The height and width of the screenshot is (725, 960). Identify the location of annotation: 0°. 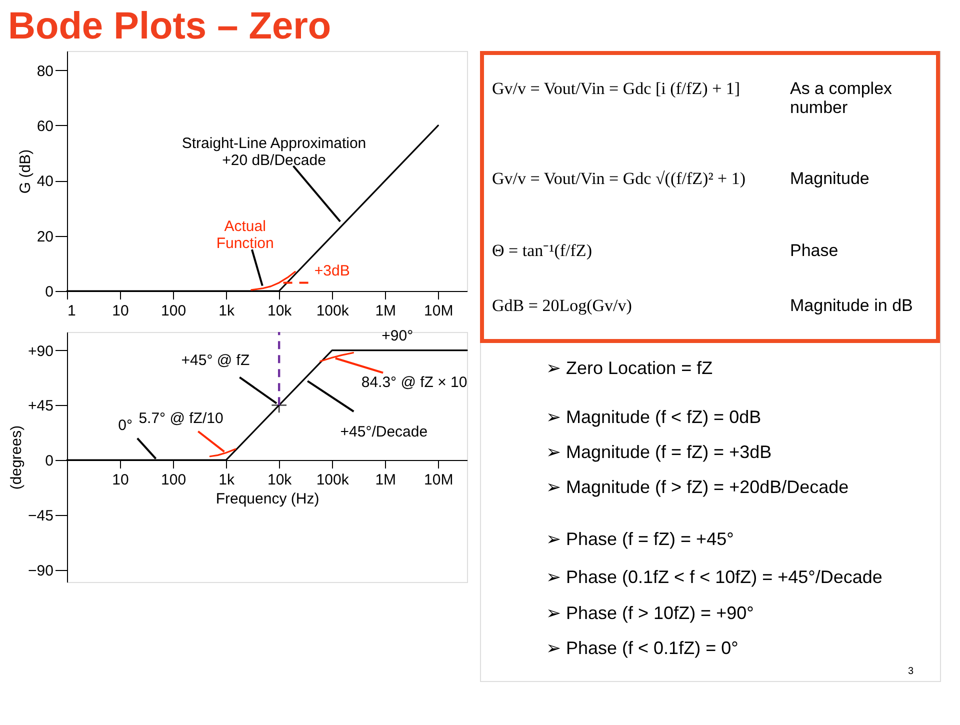
(125, 425).